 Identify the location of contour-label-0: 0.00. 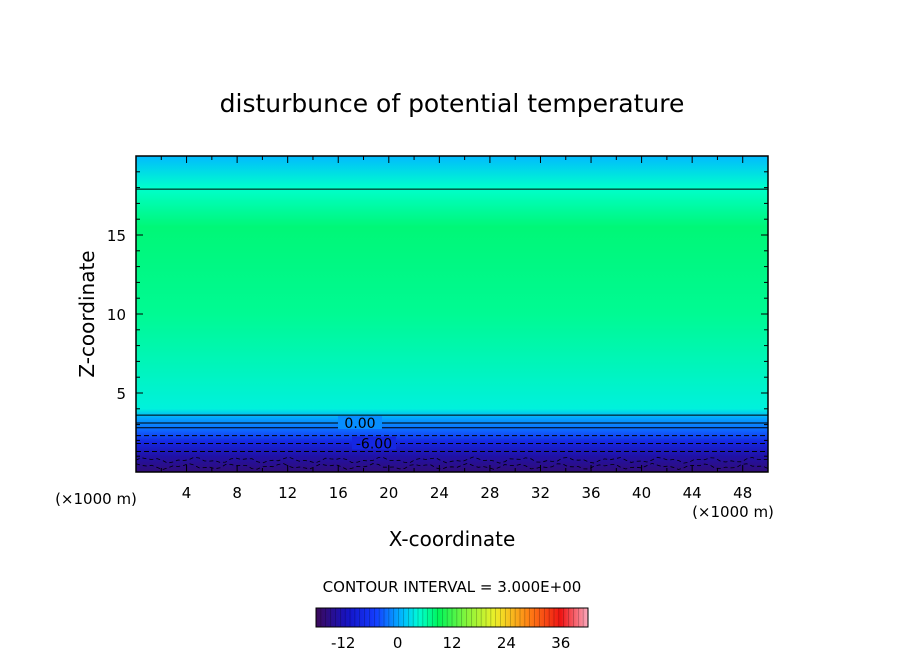
(359, 424).